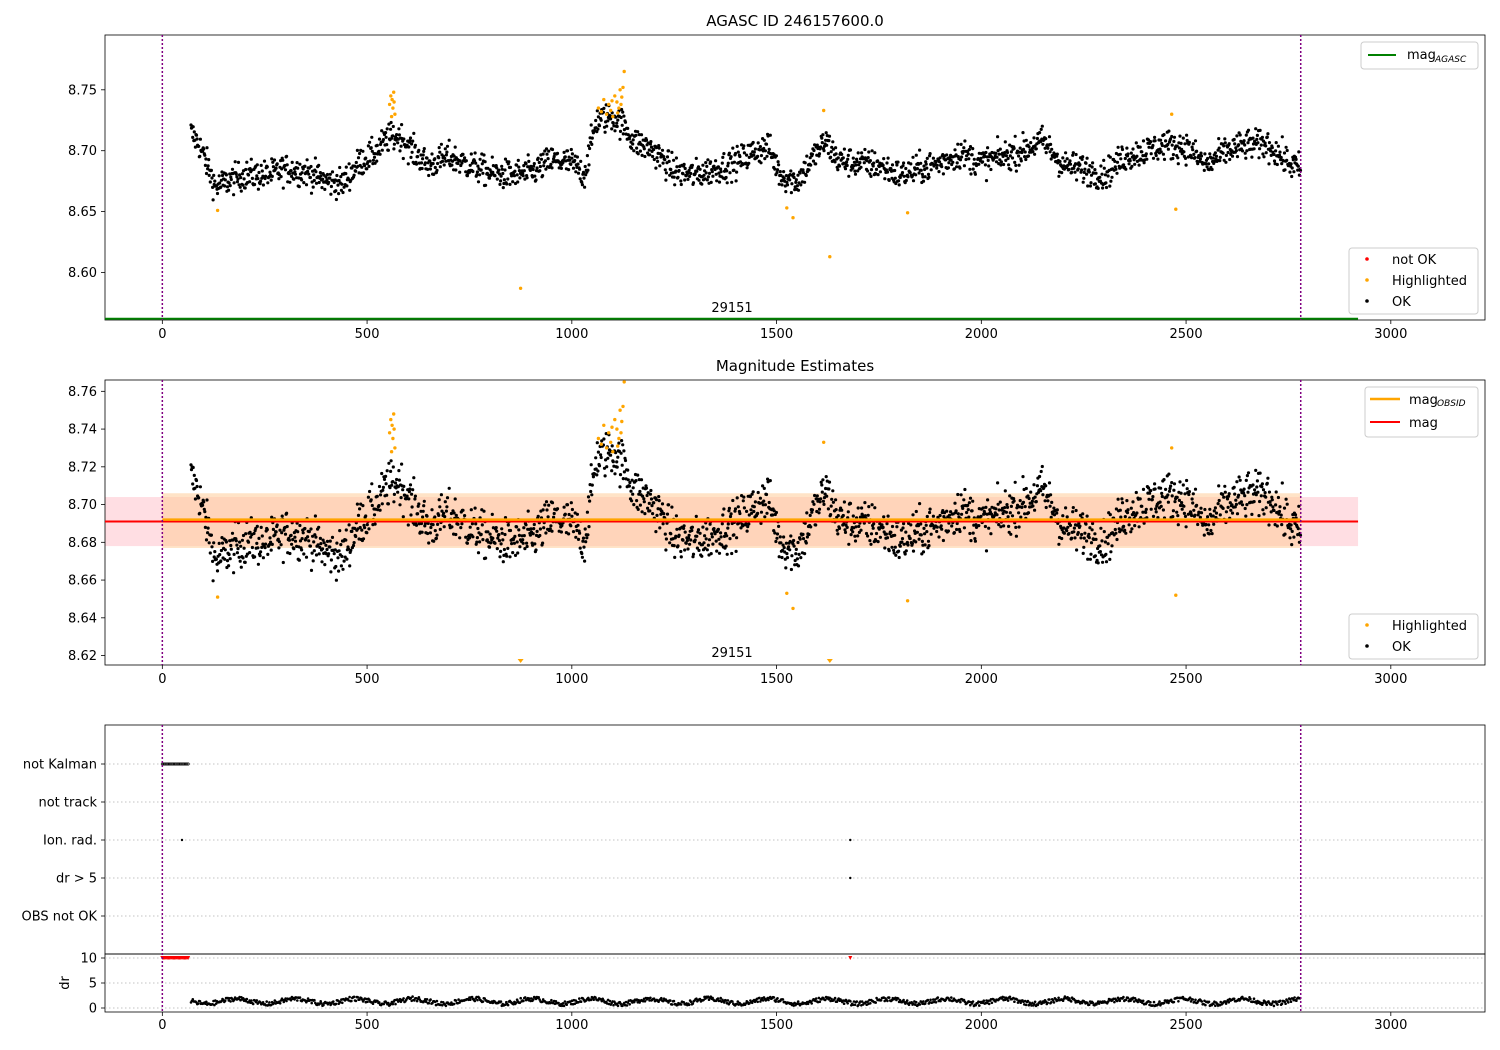 This screenshot has height=1050, width=1500. What do you see at coordinates (850, 878) in the screenshot?
I see `dr-gt-5-point` at bounding box center [850, 878].